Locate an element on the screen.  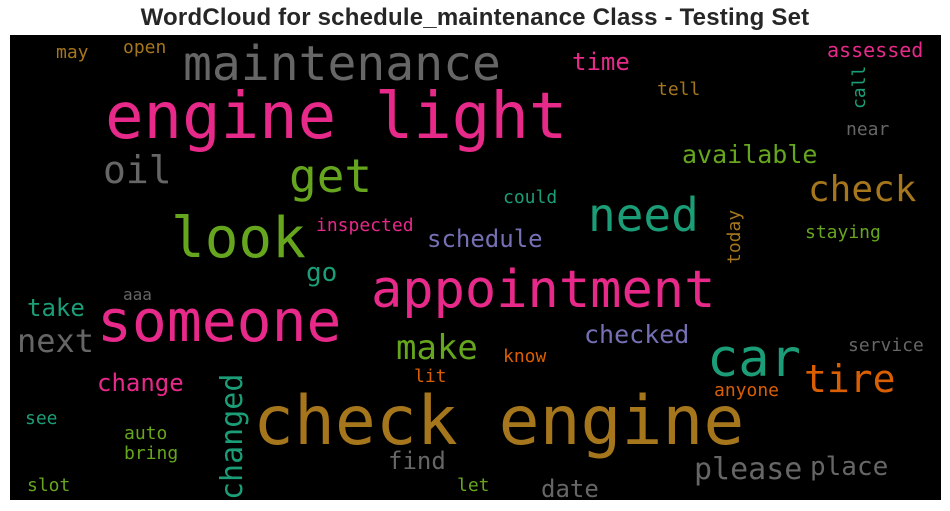
word-aaa: aaa is located at coordinates (137, 294).